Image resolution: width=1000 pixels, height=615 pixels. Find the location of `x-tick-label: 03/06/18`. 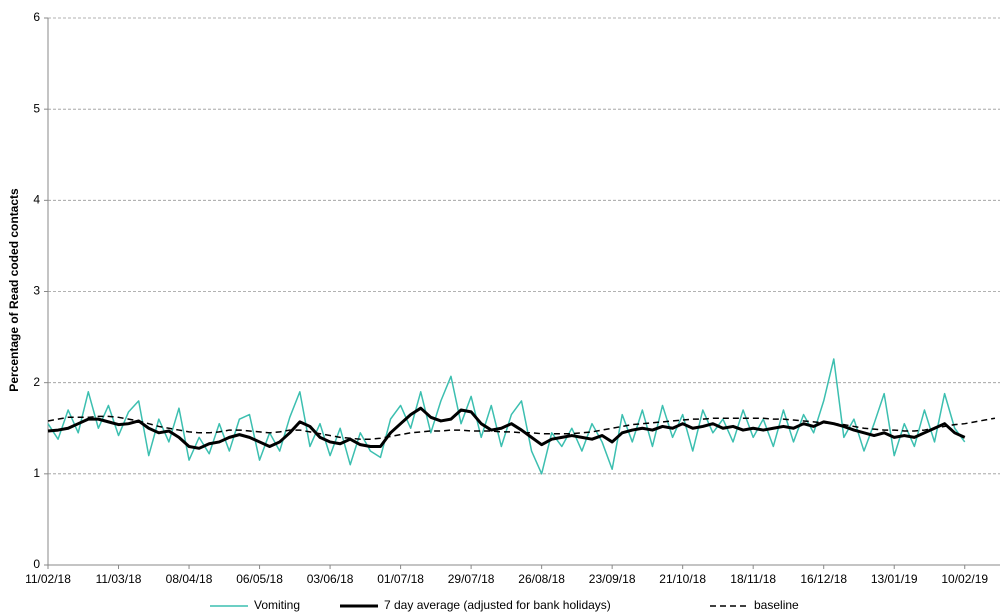

x-tick-label: 03/06/18 is located at coordinates (330, 579).